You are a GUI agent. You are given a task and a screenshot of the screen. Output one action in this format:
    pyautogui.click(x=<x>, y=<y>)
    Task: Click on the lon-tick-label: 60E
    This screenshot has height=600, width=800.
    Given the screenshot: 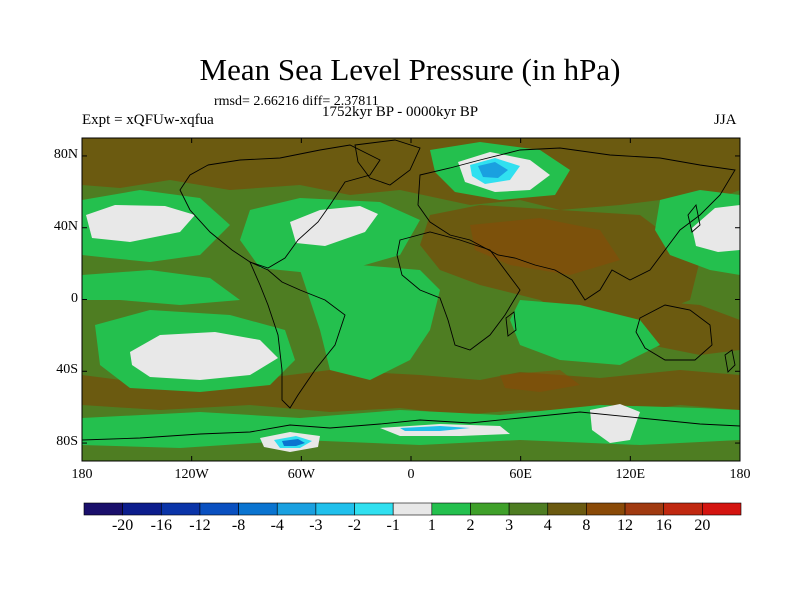 What is the action you would take?
    pyautogui.click(x=520, y=474)
    